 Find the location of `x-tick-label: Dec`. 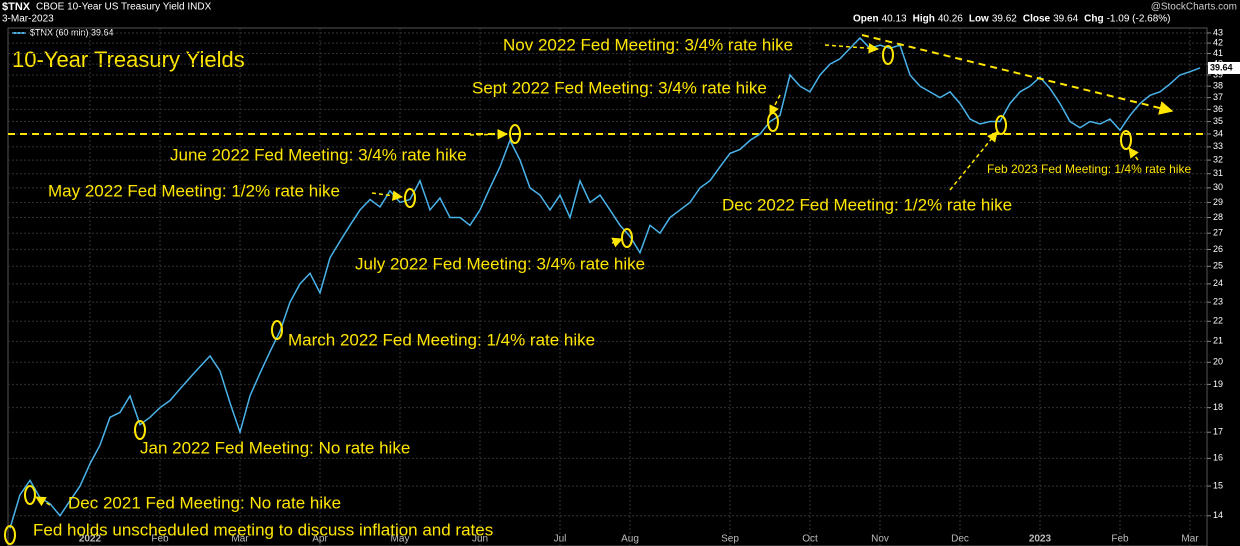

x-tick-label: Dec is located at coordinates (960, 539).